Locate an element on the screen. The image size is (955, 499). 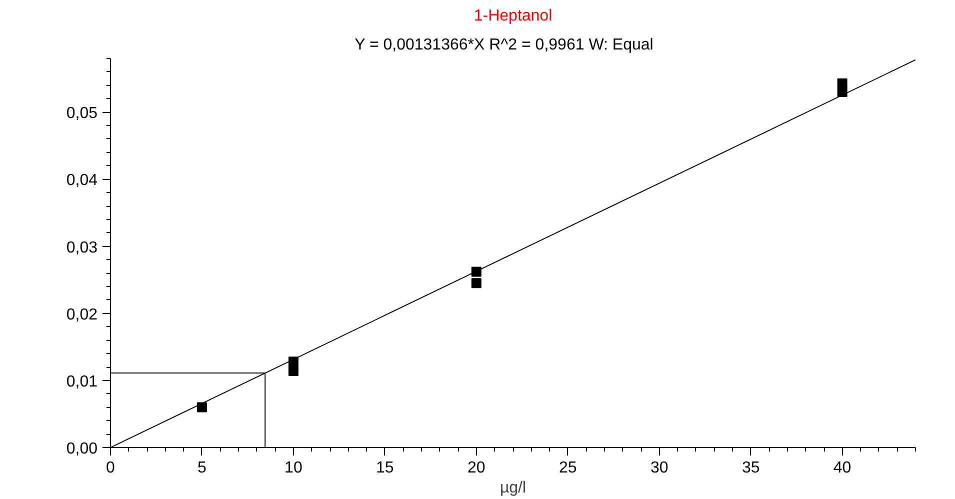
x-tick-label: 0 is located at coordinates (111, 468).